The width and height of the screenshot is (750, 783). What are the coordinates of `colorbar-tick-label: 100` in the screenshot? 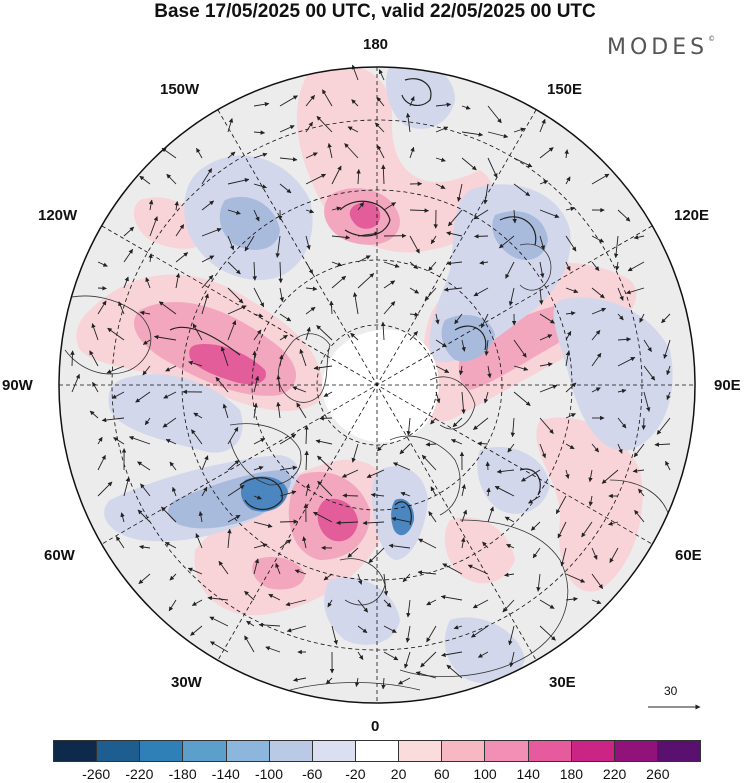 It's located at (485, 774).